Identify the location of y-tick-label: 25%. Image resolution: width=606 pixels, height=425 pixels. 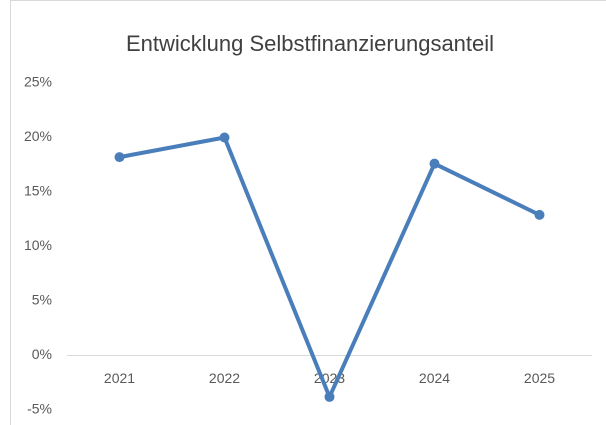
(38, 82).